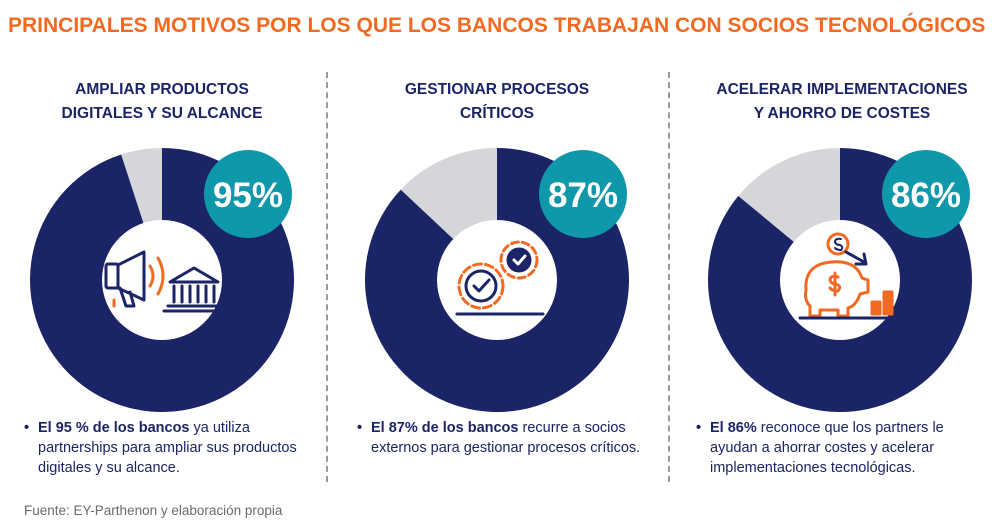  I want to click on percent-label: 87%, so click(583, 195).